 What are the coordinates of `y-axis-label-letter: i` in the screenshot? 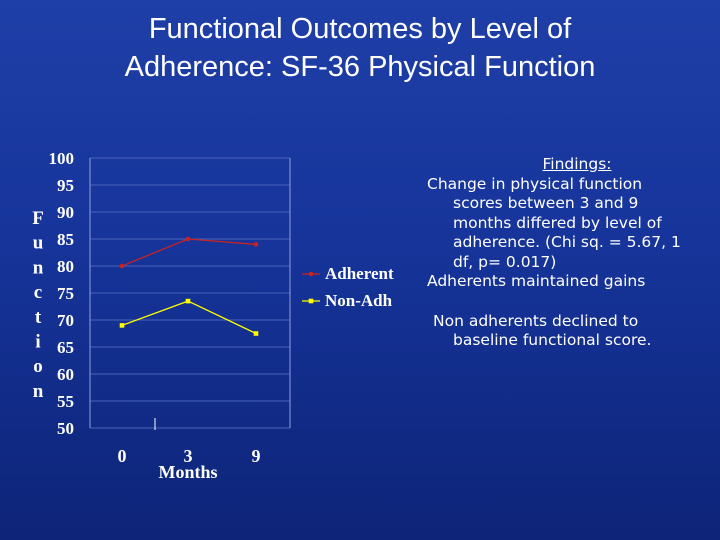 It's located at (37, 342).